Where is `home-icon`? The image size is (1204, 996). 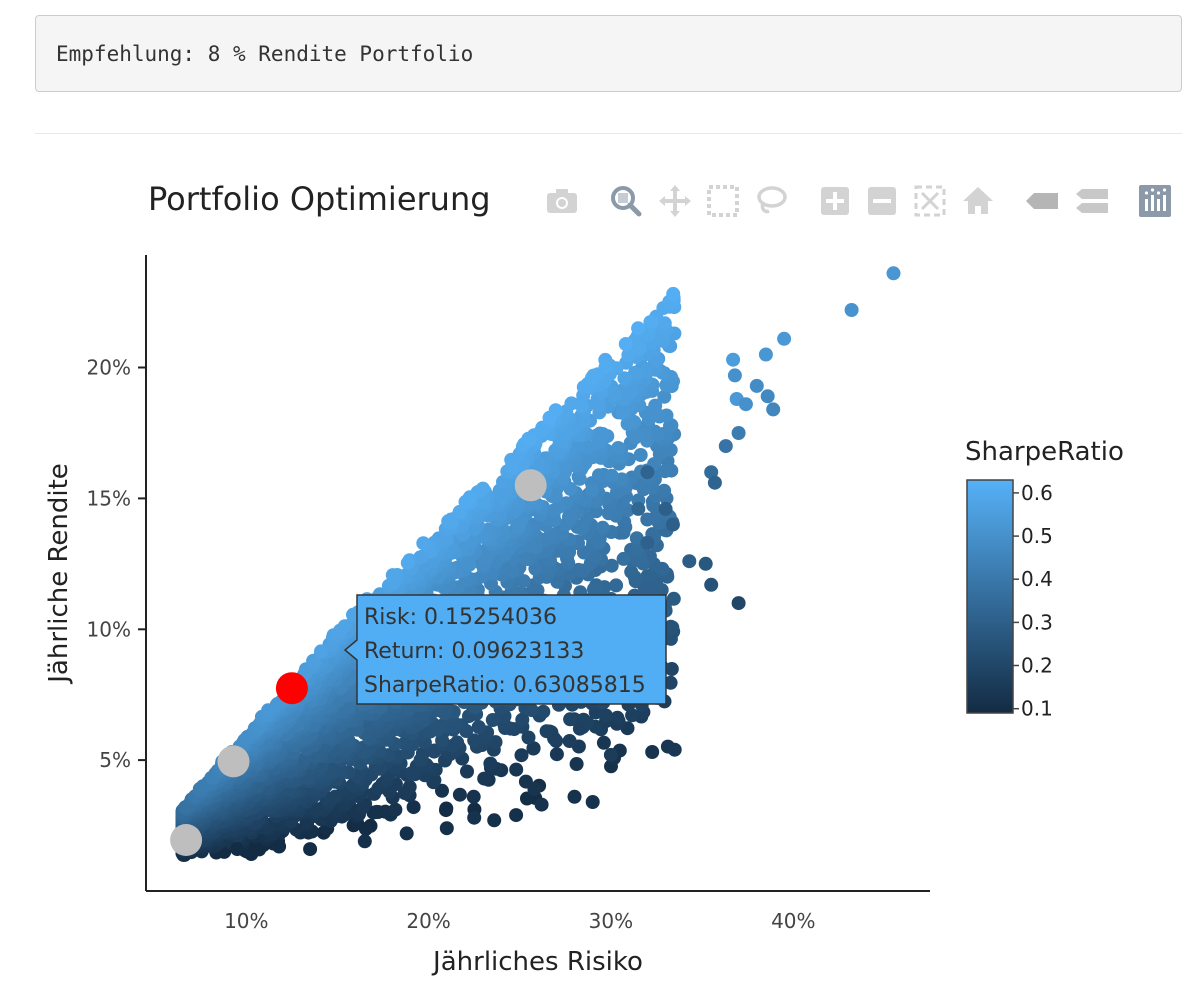
home-icon is located at coordinates (978, 201).